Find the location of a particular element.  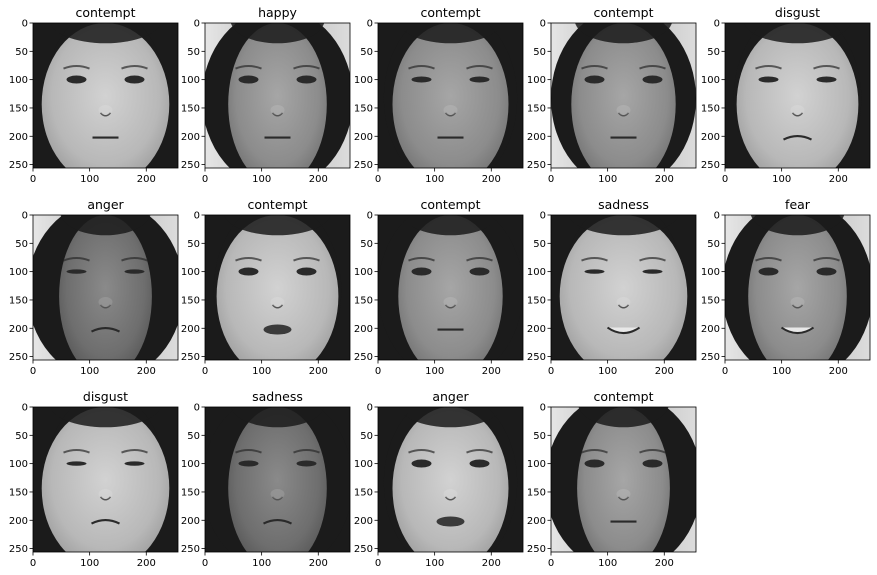

panel-title: fear is located at coordinates (798, 204).